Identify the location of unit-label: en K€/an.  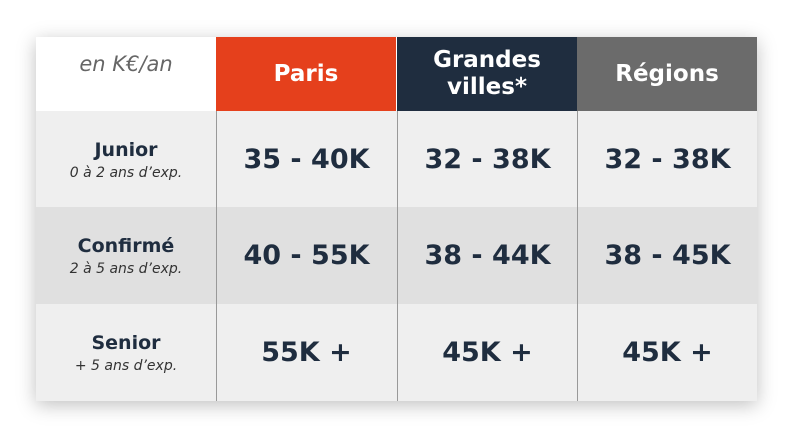
(126, 64).